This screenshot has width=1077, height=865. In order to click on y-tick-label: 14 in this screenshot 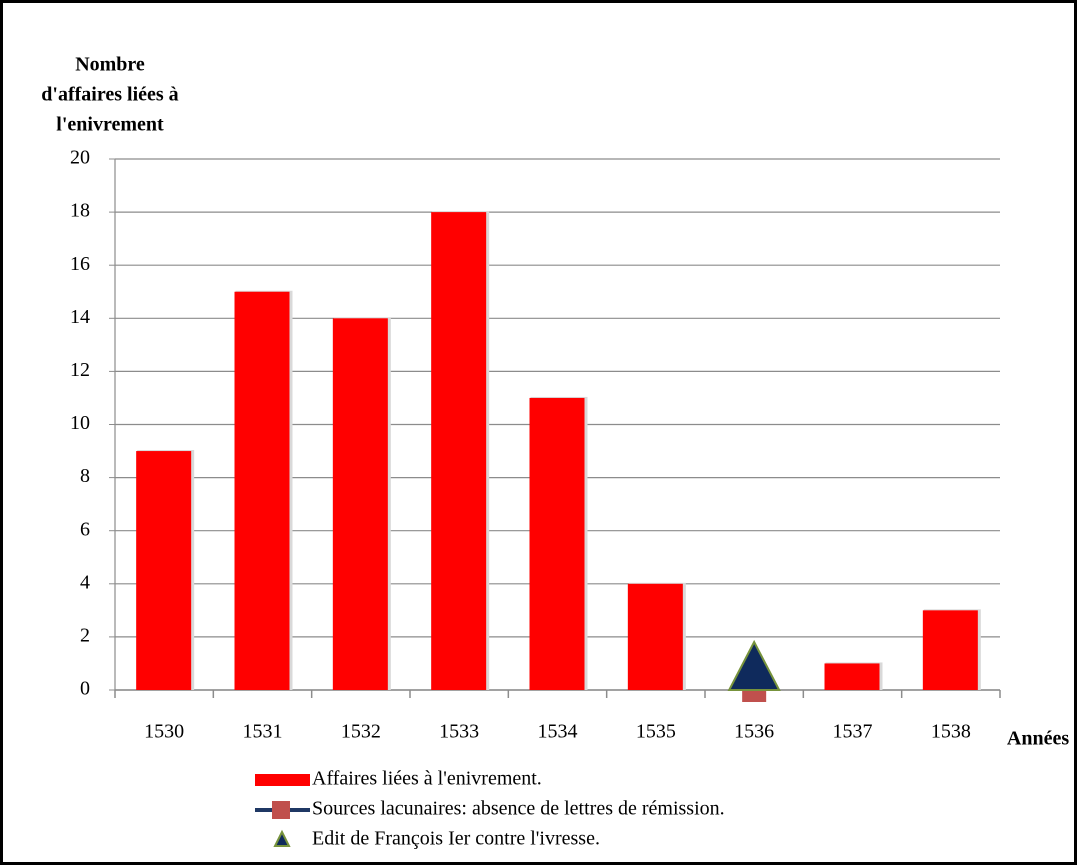, I will do `click(80, 317)`.